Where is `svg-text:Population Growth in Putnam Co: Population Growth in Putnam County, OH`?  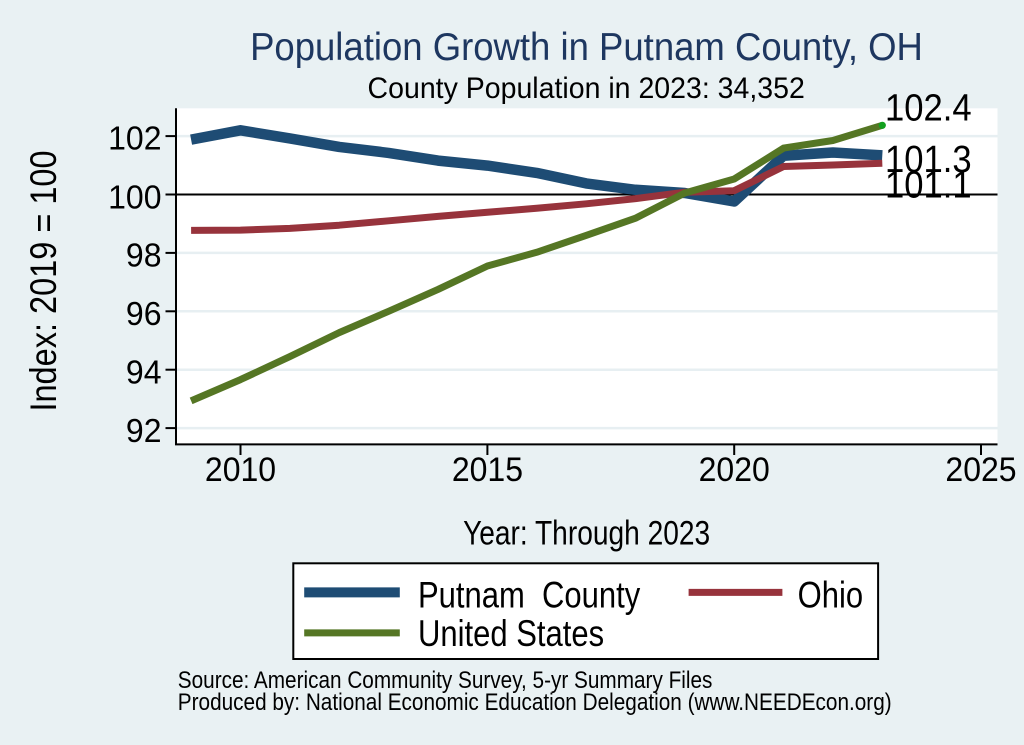 svg-text:Population Growth in Putnam Co: Population Growth in Putnam County, OH is located at coordinates (586, 46).